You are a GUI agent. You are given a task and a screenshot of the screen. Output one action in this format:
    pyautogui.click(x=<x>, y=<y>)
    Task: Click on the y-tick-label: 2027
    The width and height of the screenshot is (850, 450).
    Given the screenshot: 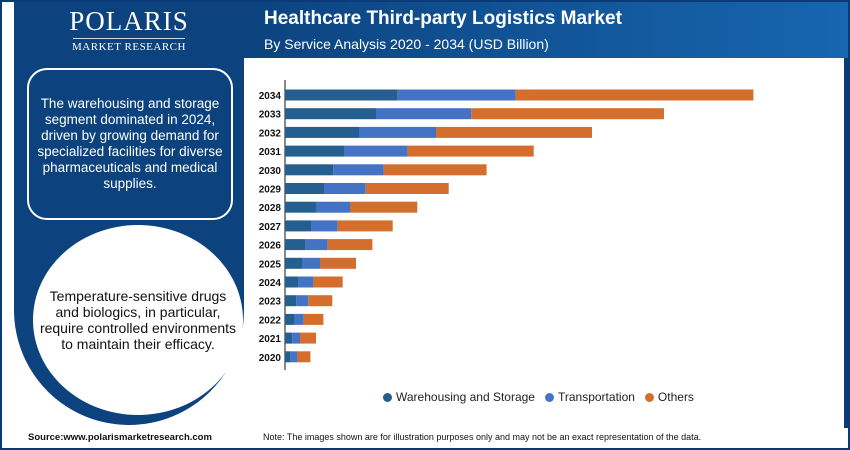 What is the action you would take?
    pyautogui.click(x=270, y=227)
    